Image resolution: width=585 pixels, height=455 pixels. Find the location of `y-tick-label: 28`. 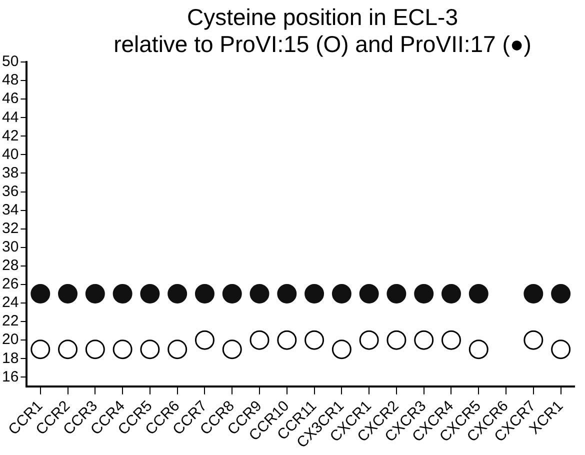

y-tick-label: 28 is located at coordinates (10, 265).